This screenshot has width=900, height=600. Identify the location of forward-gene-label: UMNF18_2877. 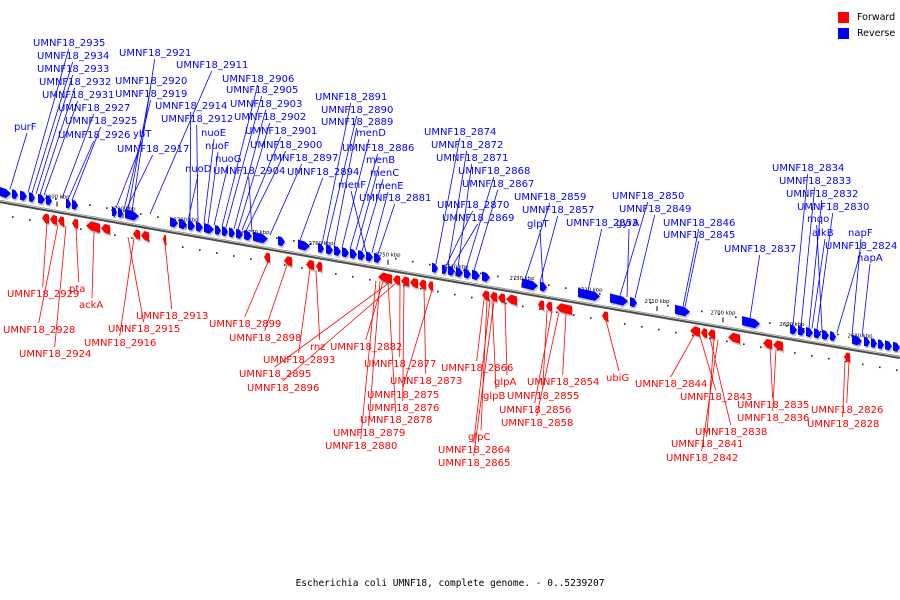
(400, 364).